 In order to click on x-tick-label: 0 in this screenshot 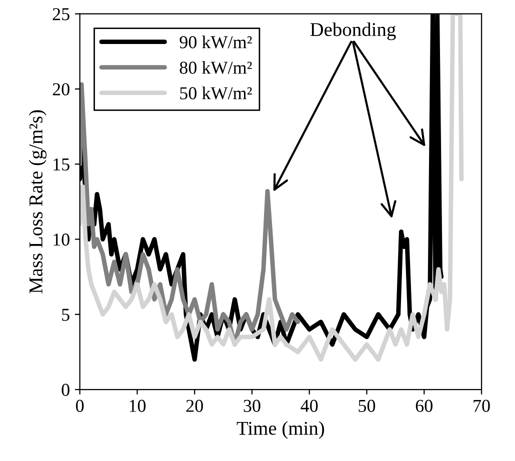, I will do `click(80, 406)`.